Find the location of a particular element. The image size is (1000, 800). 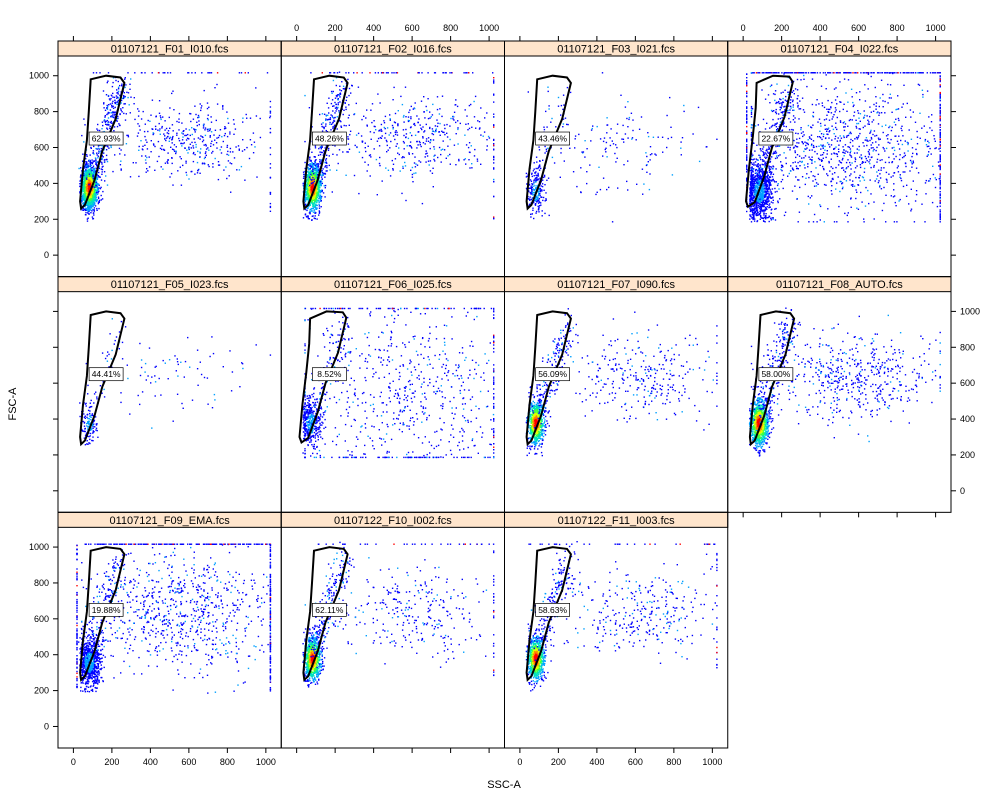

gate-label-box is located at coordinates (106, 138).